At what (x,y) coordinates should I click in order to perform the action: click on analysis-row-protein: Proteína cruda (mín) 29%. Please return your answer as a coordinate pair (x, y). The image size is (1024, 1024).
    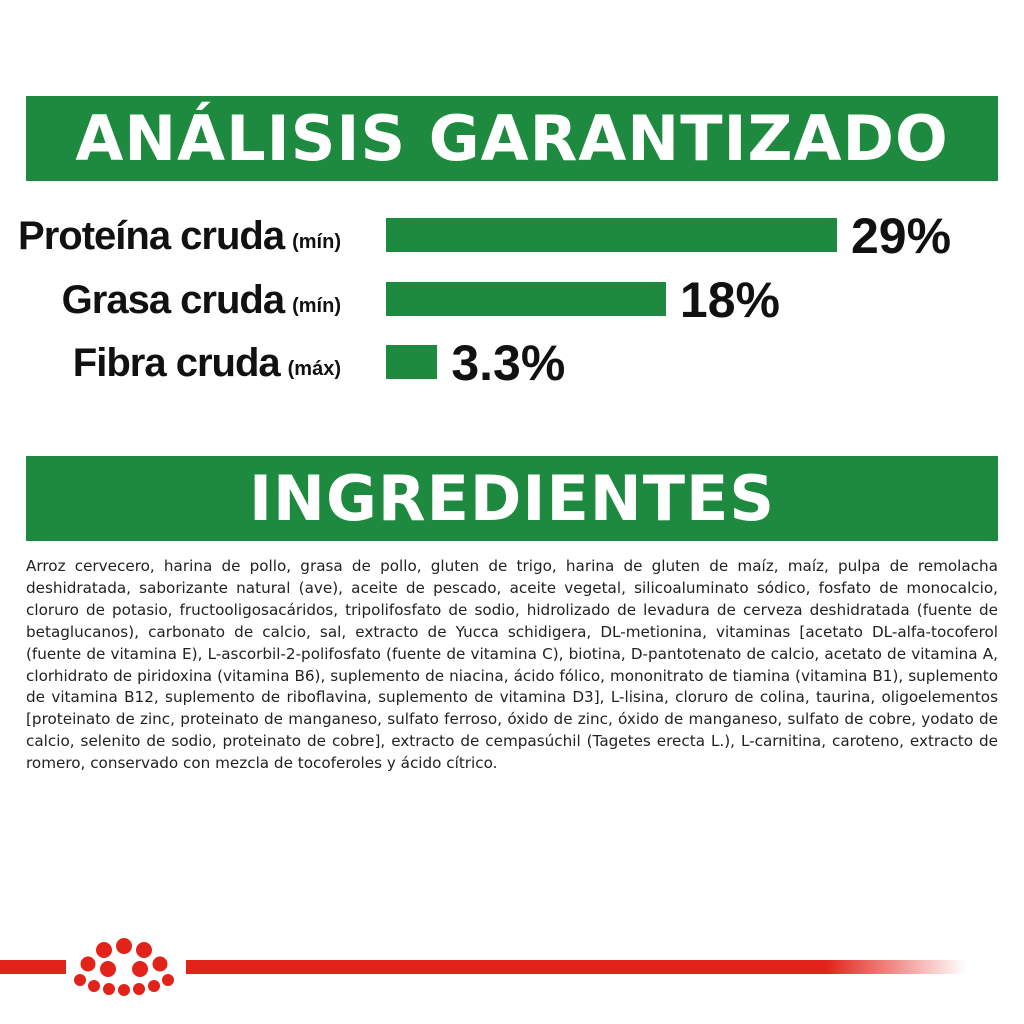
    Looking at the image, I should click on (512, 236).